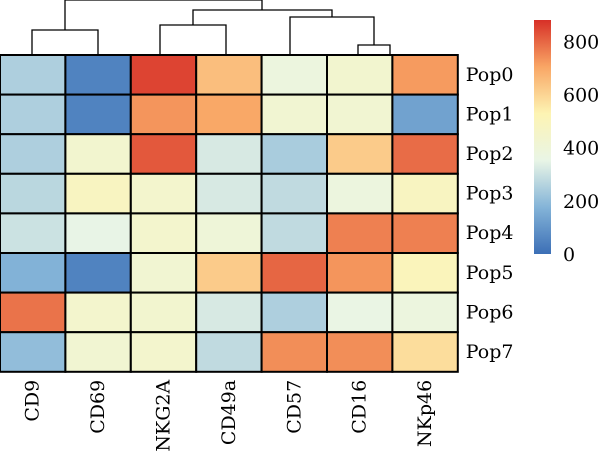 The image size is (600, 467). What do you see at coordinates (490, 194) in the screenshot?
I see `row-label: Pop3` at bounding box center [490, 194].